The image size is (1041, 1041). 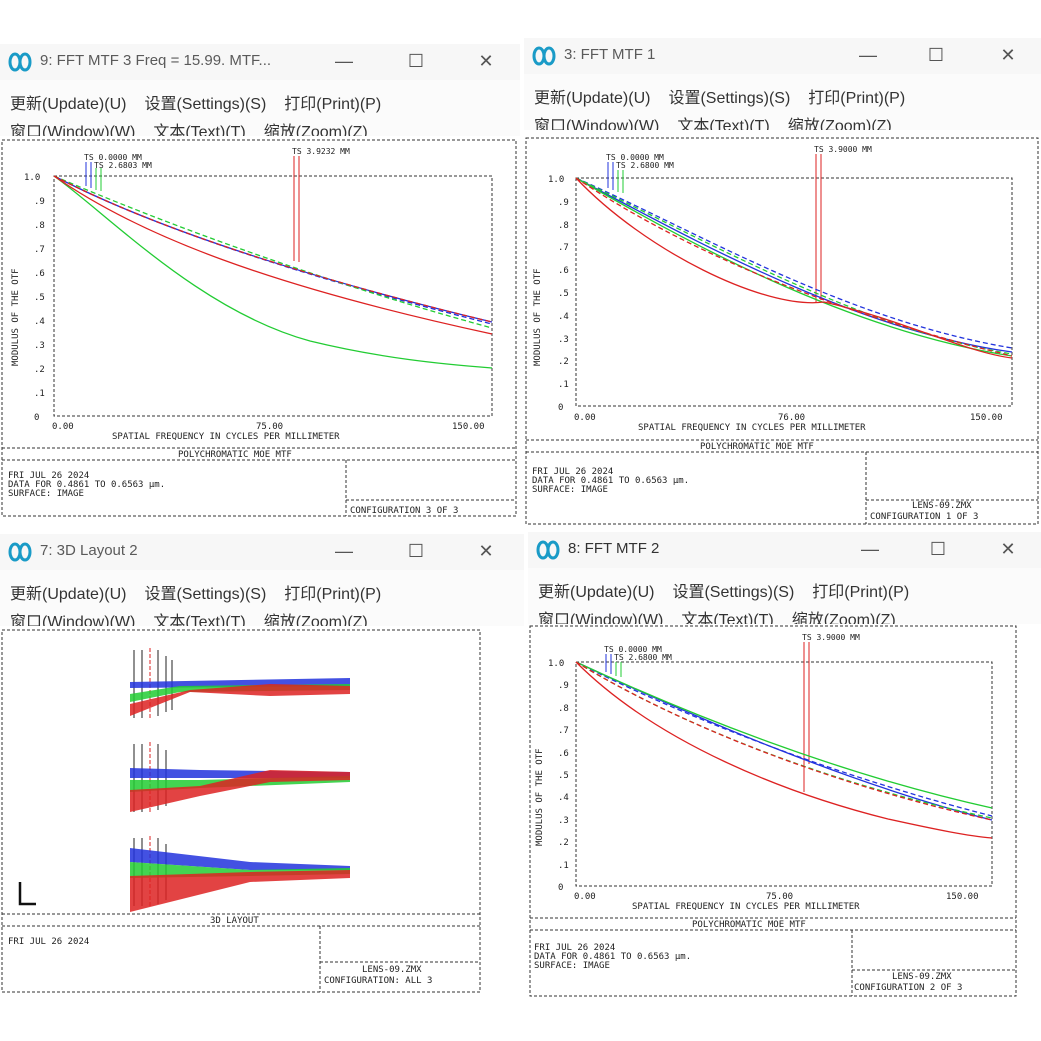 I want to click on ytick: .2, so click(x=39, y=370).